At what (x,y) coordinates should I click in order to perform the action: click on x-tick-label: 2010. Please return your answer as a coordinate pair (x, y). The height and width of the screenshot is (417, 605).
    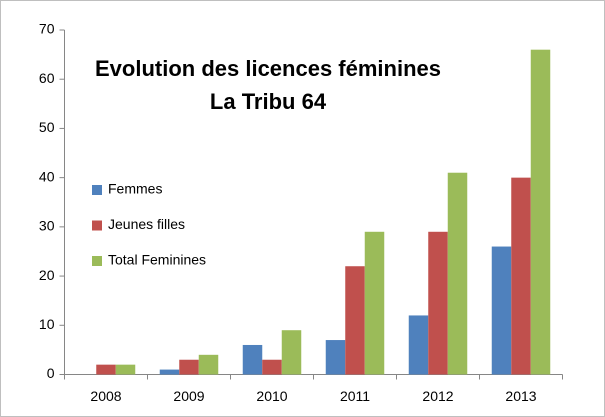
    Looking at the image, I should click on (271, 396).